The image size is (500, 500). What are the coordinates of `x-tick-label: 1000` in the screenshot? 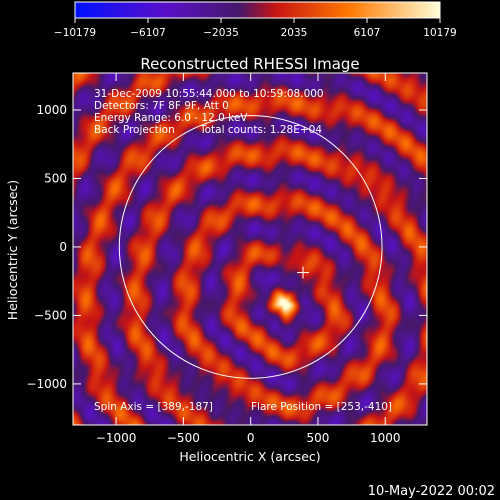 It's located at (385, 438).